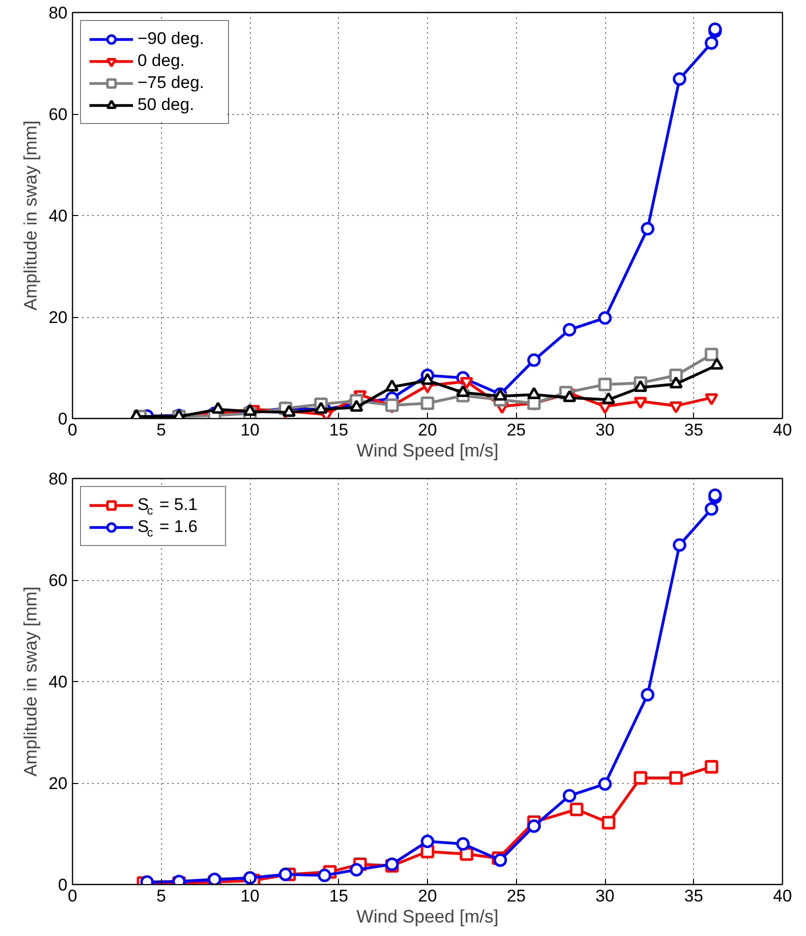 The image size is (806, 936). What do you see at coordinates (171, 38) in the screenshot?
I see `legend-label: −90 deg.` at bounding box center [171, 38].